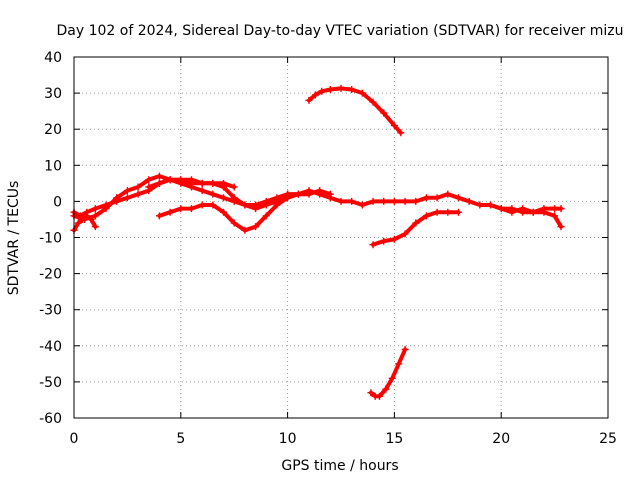 The image size is (640, 480). Describe the element at coordinates (50, 383) in the screenshot. I see `y-tick-label: -50` at that location.